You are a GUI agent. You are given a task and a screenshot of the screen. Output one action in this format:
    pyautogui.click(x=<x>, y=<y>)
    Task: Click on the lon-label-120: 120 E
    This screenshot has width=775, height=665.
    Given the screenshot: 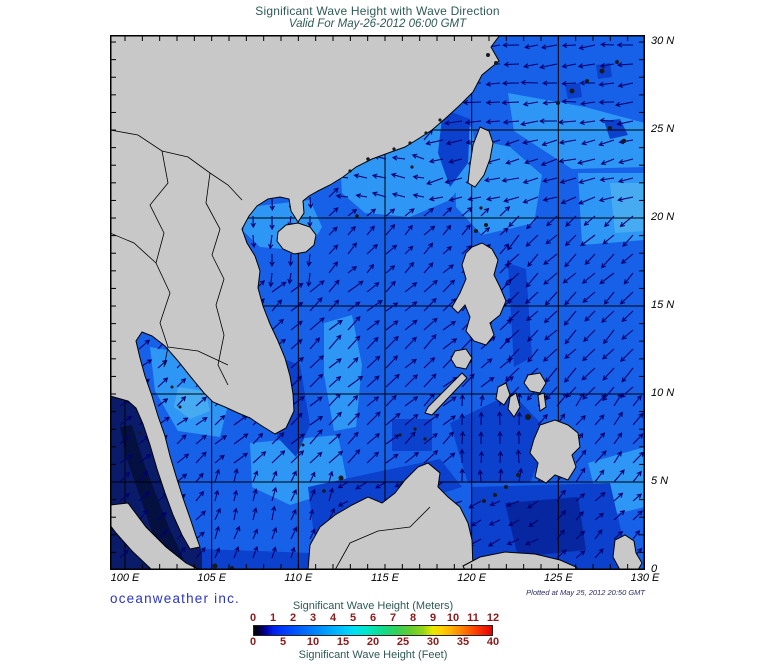 What is the action you would take?
    pyautogui.click(x=472, y=578)
    